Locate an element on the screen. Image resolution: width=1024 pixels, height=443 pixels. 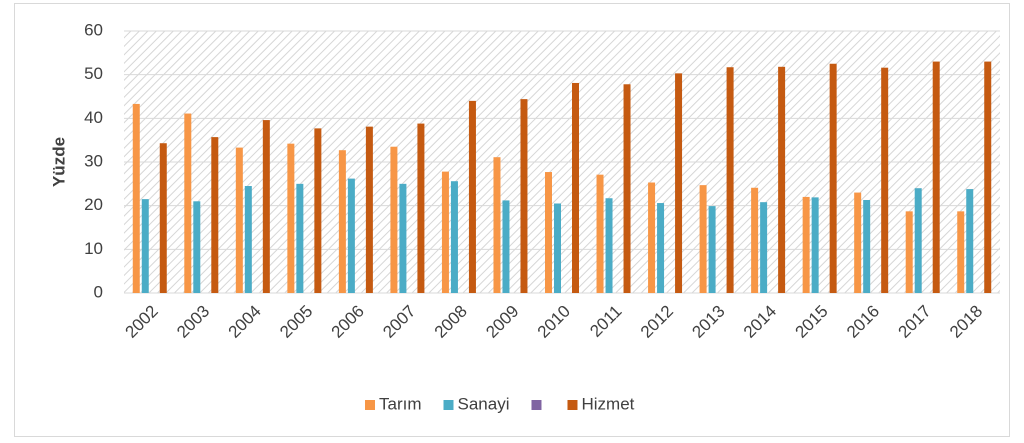
legend-label: Tarım is located at coordinates (400, 403).